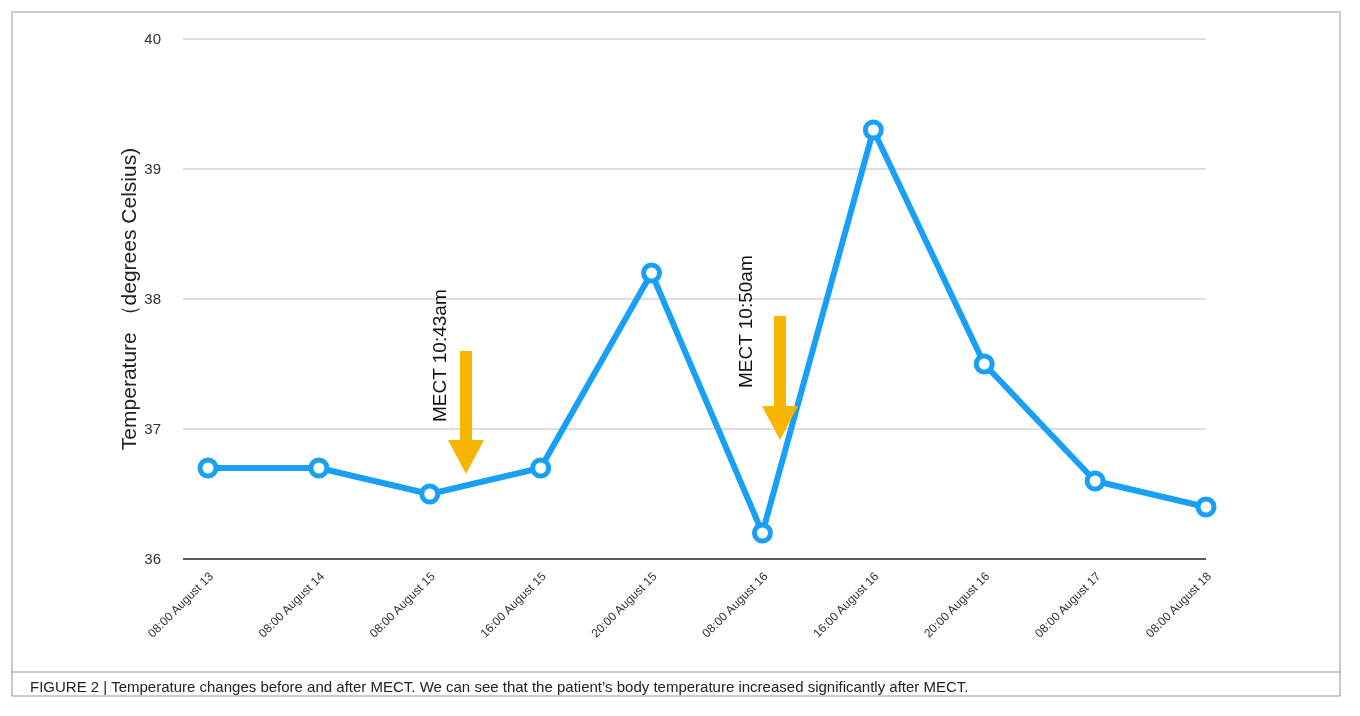 This screenshot has height=716, width=1360. Describe the element at coordinates (499, 686) in the screenshot. I see `caption: FIGURE 2 | Temperature changes before and after MECT. We can see that the patient’s body temperature increased significantly after MECT.` at that location.